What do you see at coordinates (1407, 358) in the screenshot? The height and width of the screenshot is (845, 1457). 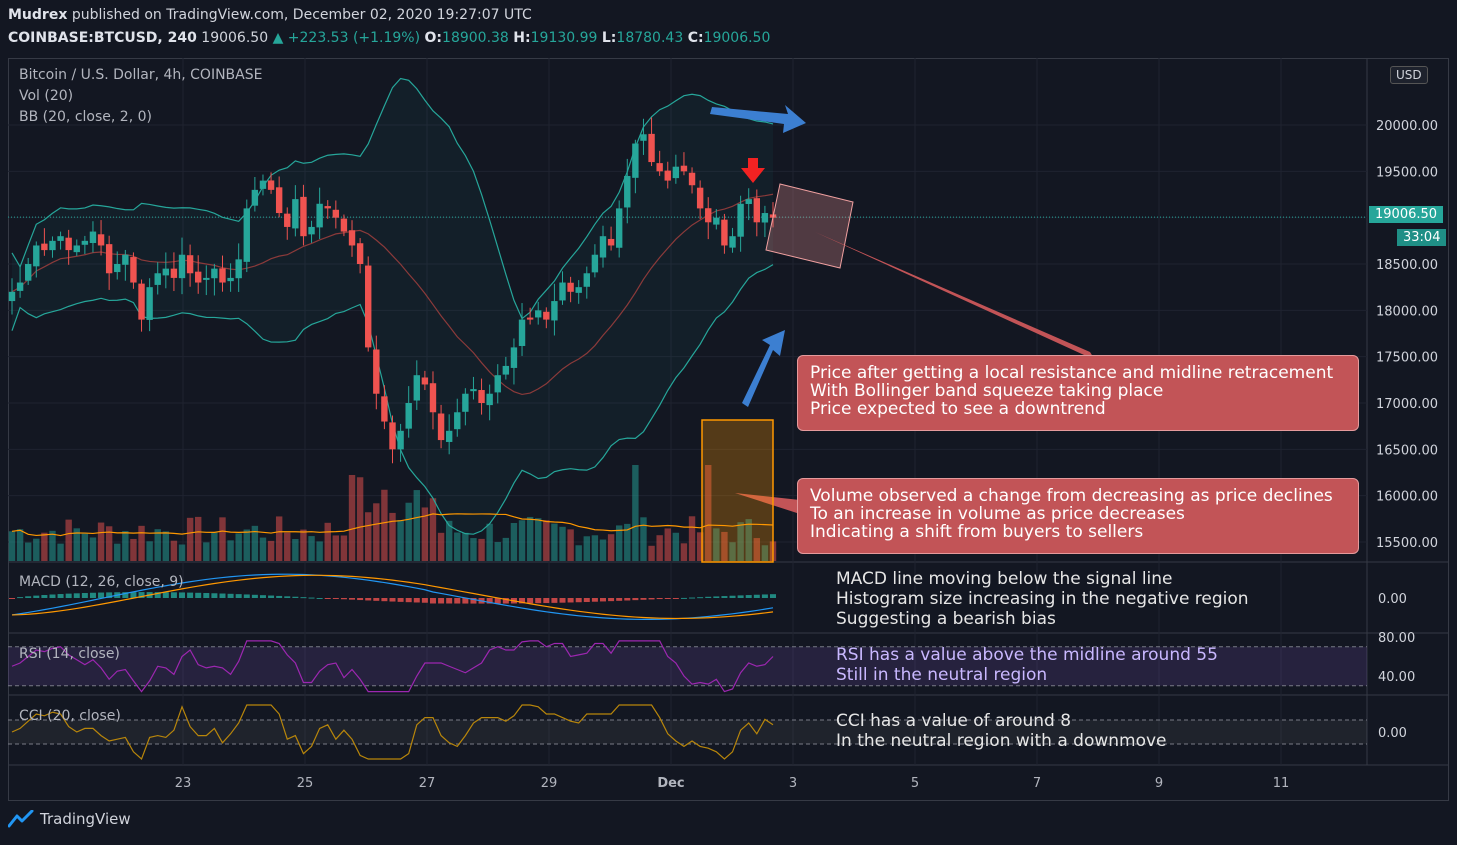 I see `price-tick-label: 17500.00` at bounding box center [1407, 358].